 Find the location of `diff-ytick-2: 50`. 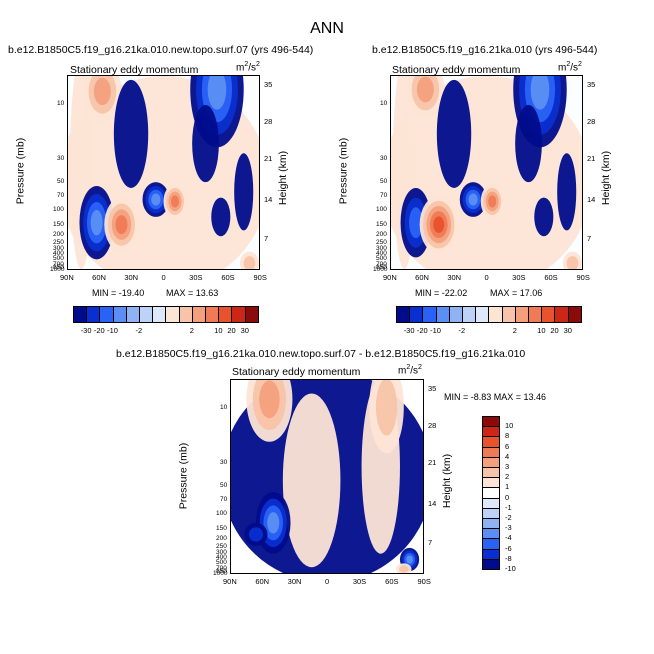

diff-ytick-2: 50 is located at coordinates (224, 486).